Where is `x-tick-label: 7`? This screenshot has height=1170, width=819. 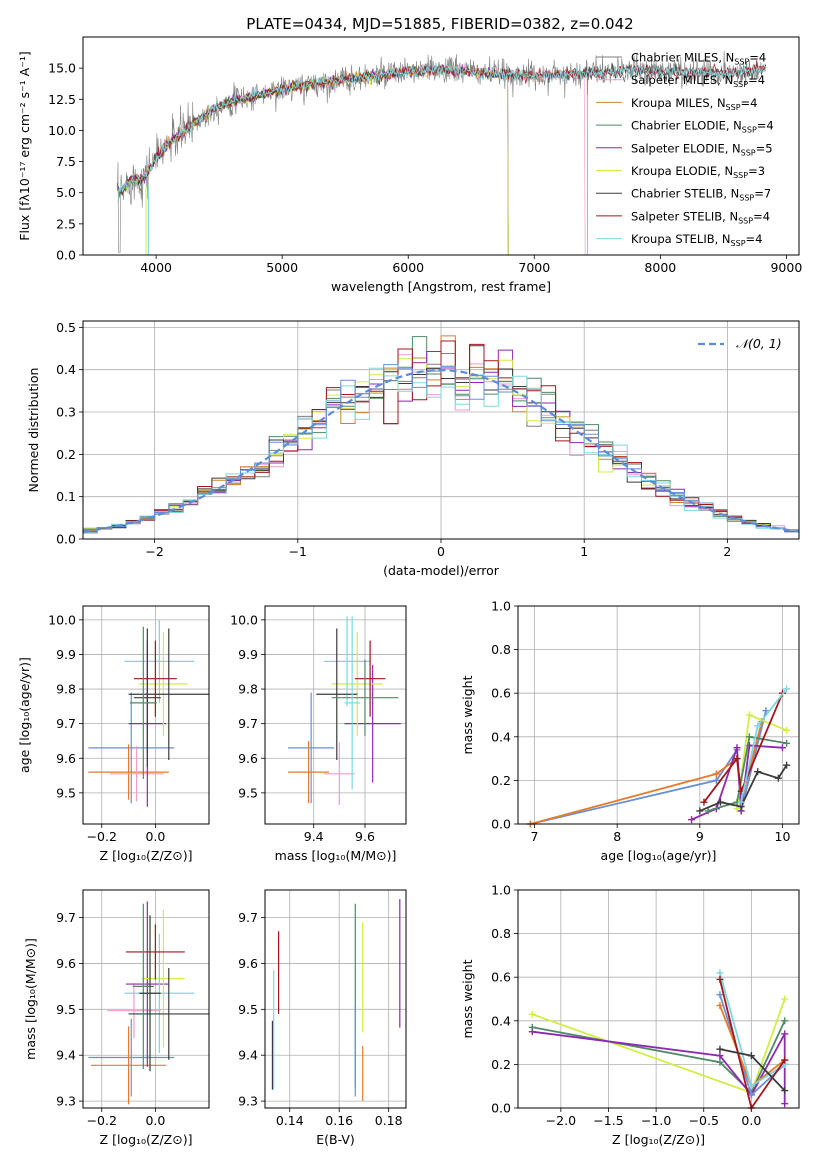 x-tick-label: 7 is located at coordinates (535, 836).